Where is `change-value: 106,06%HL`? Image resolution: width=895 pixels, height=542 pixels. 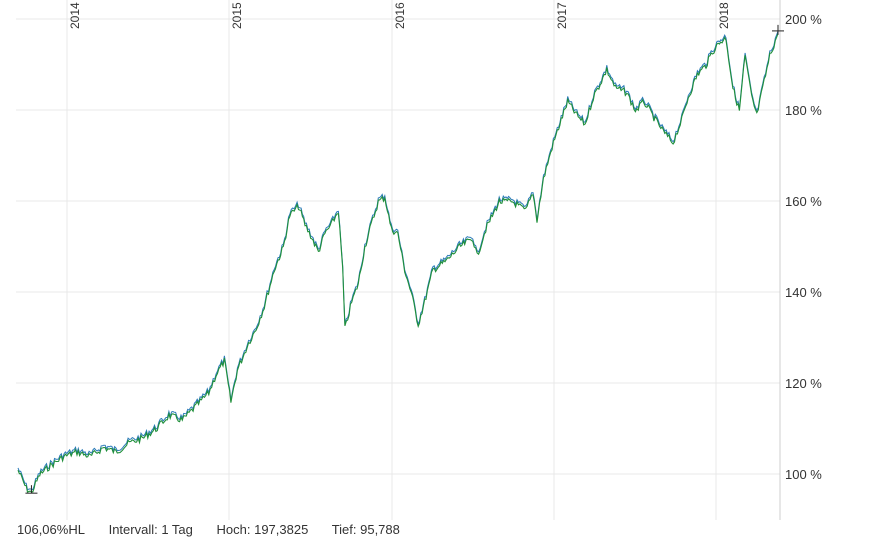
change-value: 106,06%HL is located at coordinates (51, 529).